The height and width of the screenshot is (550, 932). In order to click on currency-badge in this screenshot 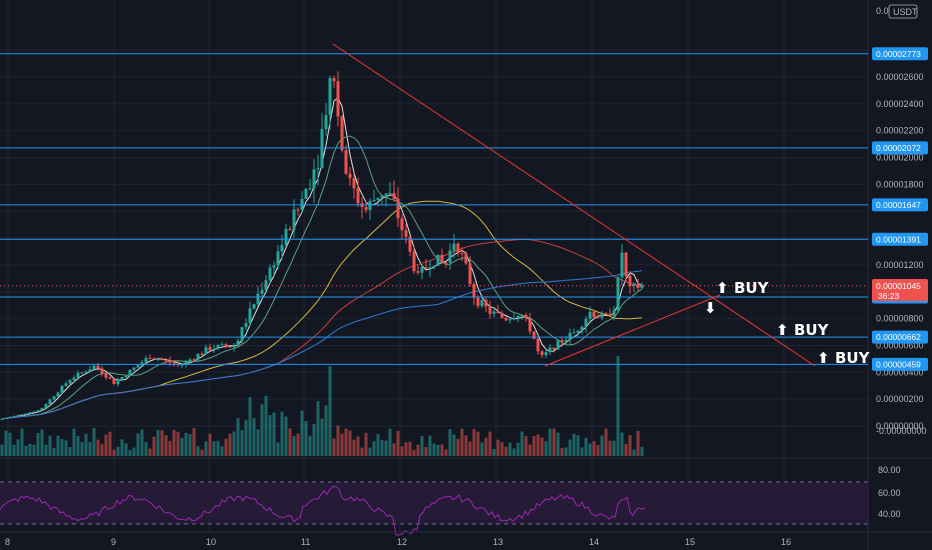, I will do `click(903, 11)`.